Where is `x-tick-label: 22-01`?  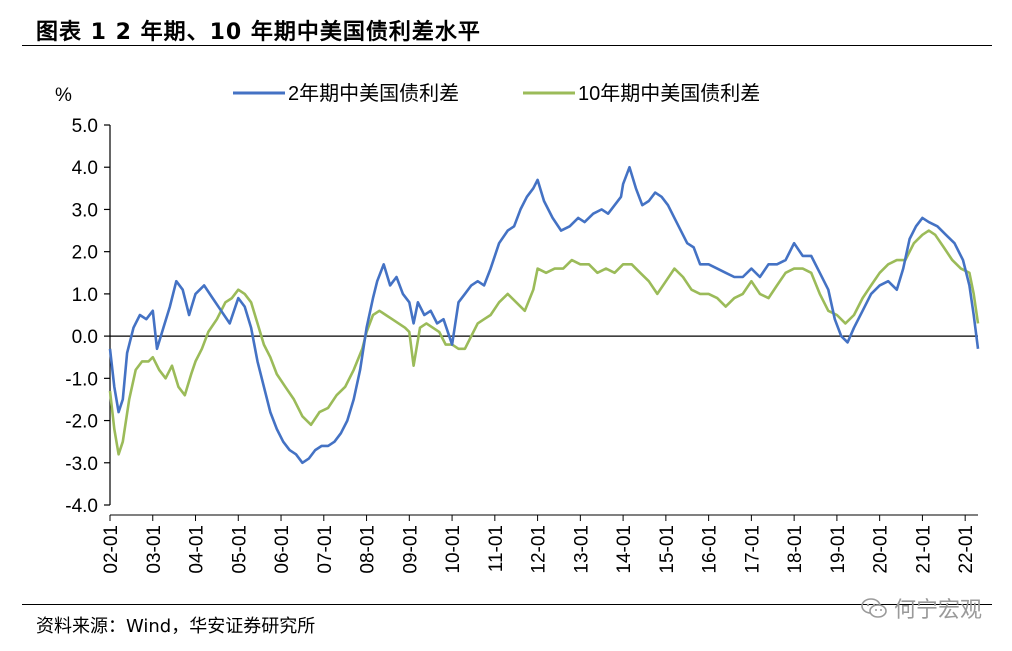
x-tick-label: 22-01 is located at coordinates (966, 549).